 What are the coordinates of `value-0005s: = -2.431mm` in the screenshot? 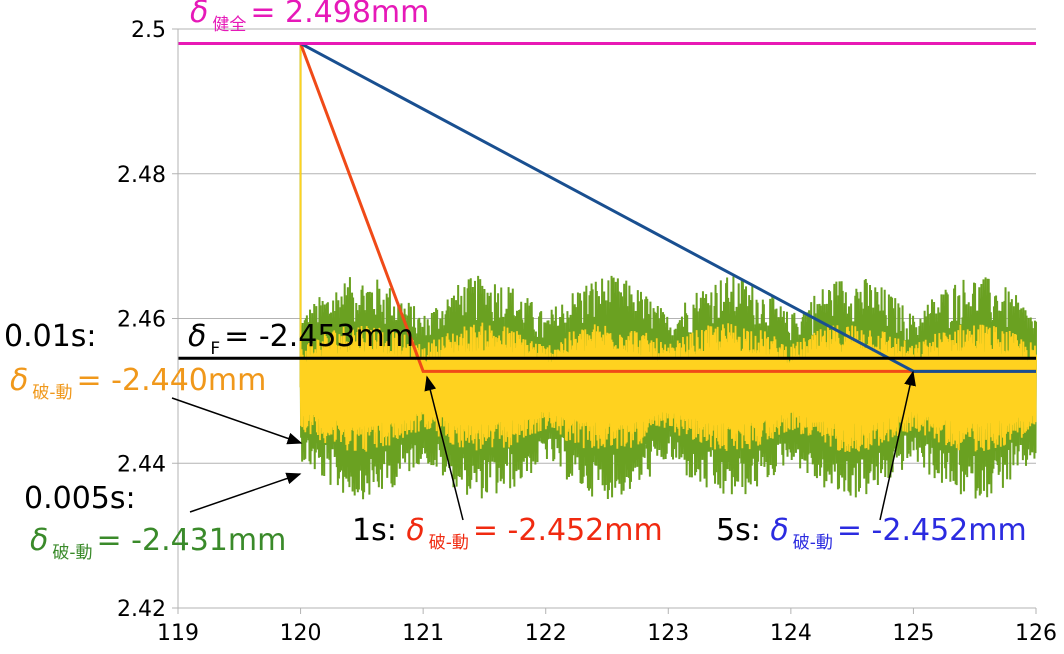 It's located at (191, 540).